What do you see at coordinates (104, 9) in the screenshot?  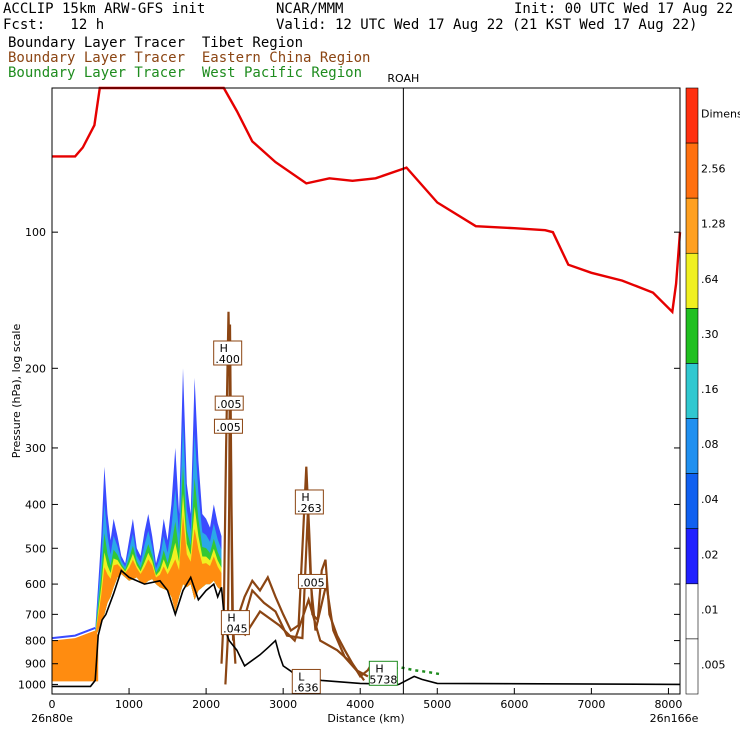 I see `model-title: ACCLIP 15km ARW-GFS init` at bounding box center [104, 9].